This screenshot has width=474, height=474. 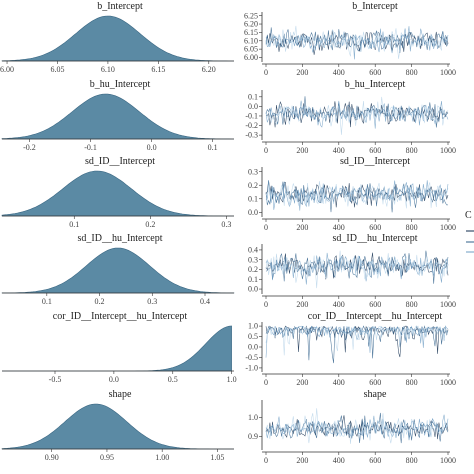 What do you see at coordinates (162, 457) in the screenshot?
I see `x-tick-label: 1.00` at bounding box center [162, 457].